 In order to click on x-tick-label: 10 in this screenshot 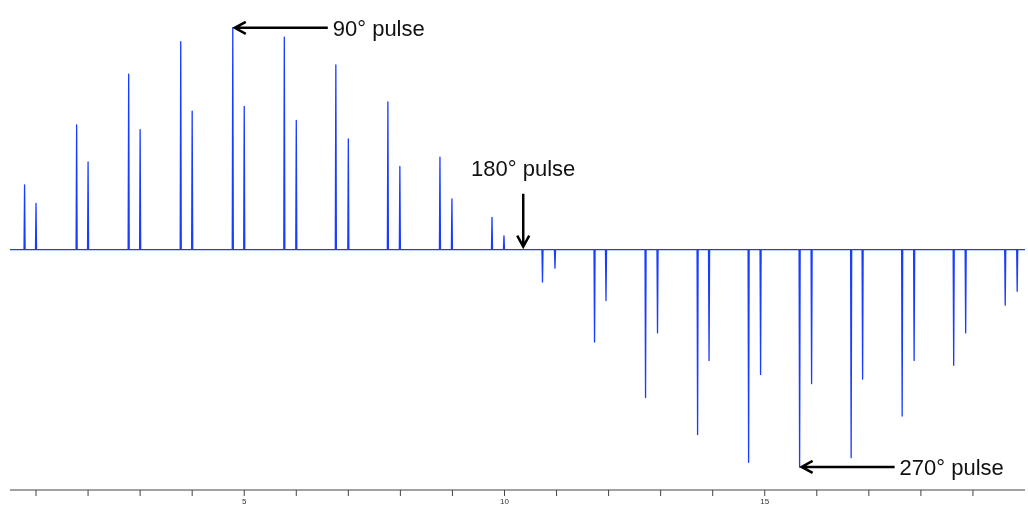, I will do `click(505, 500)`.